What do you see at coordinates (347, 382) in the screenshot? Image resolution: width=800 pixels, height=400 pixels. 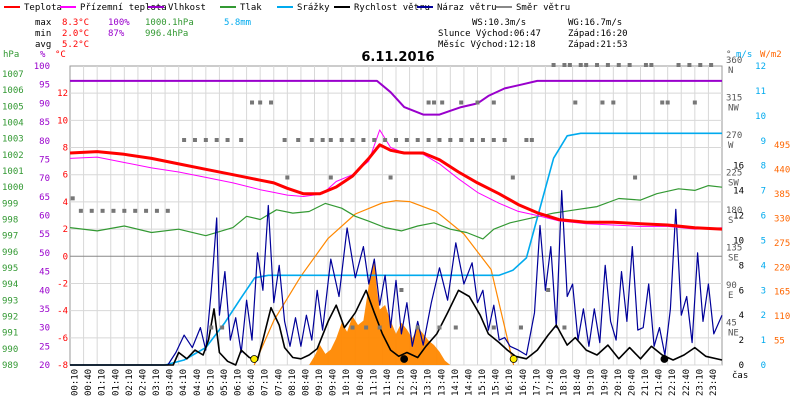 I see `time-tick: 10:10` at bounding box center [347, 382].